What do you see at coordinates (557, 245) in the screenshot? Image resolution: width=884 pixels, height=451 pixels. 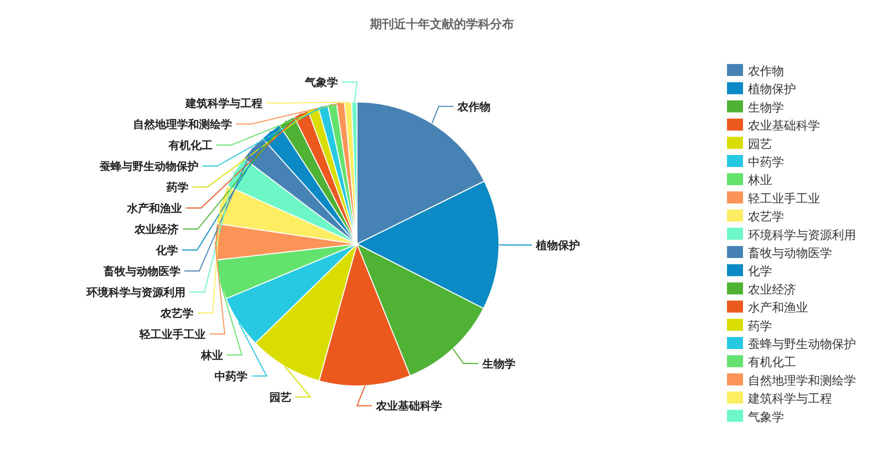 I see `slice-label: 植物保护` at bounding box center [557, 245].